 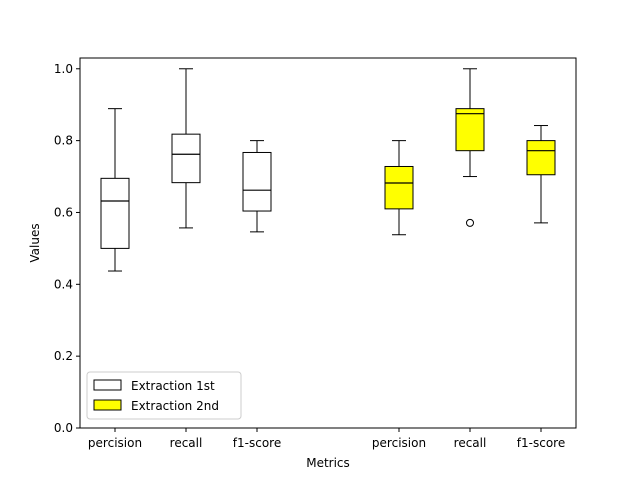 I want to click on y-tick-label: 0.0, so click(x=63, y=428).